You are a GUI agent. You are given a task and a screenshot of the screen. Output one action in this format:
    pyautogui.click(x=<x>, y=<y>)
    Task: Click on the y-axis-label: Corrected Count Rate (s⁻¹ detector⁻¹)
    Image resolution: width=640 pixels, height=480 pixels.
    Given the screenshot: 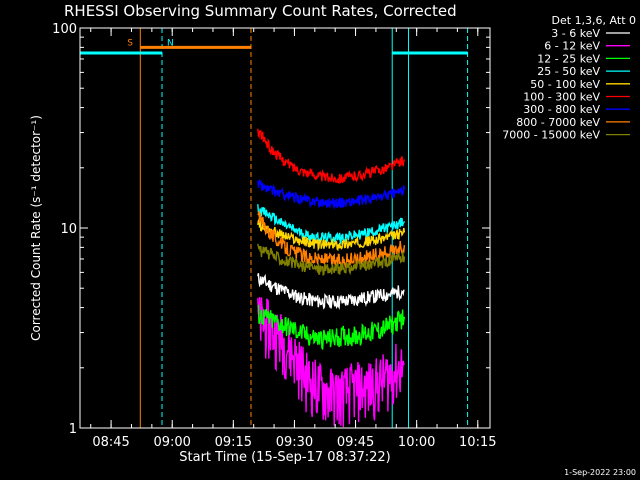 What is the action you would take?
    pyautogui.click(x=36, y=228)
    